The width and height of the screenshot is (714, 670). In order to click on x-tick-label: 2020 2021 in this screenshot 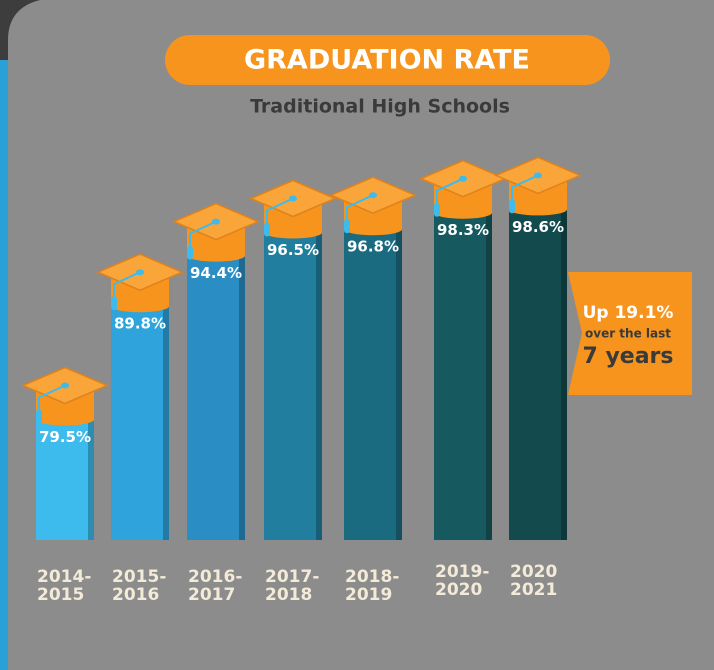, I will do `click(534, 581)`.